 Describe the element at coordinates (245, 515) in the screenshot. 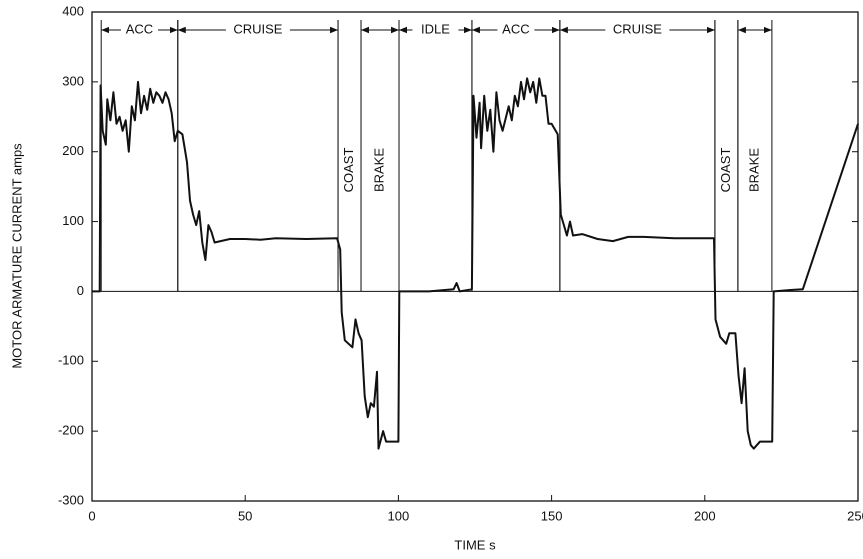

I see `x-tick-label: 50` at that location.